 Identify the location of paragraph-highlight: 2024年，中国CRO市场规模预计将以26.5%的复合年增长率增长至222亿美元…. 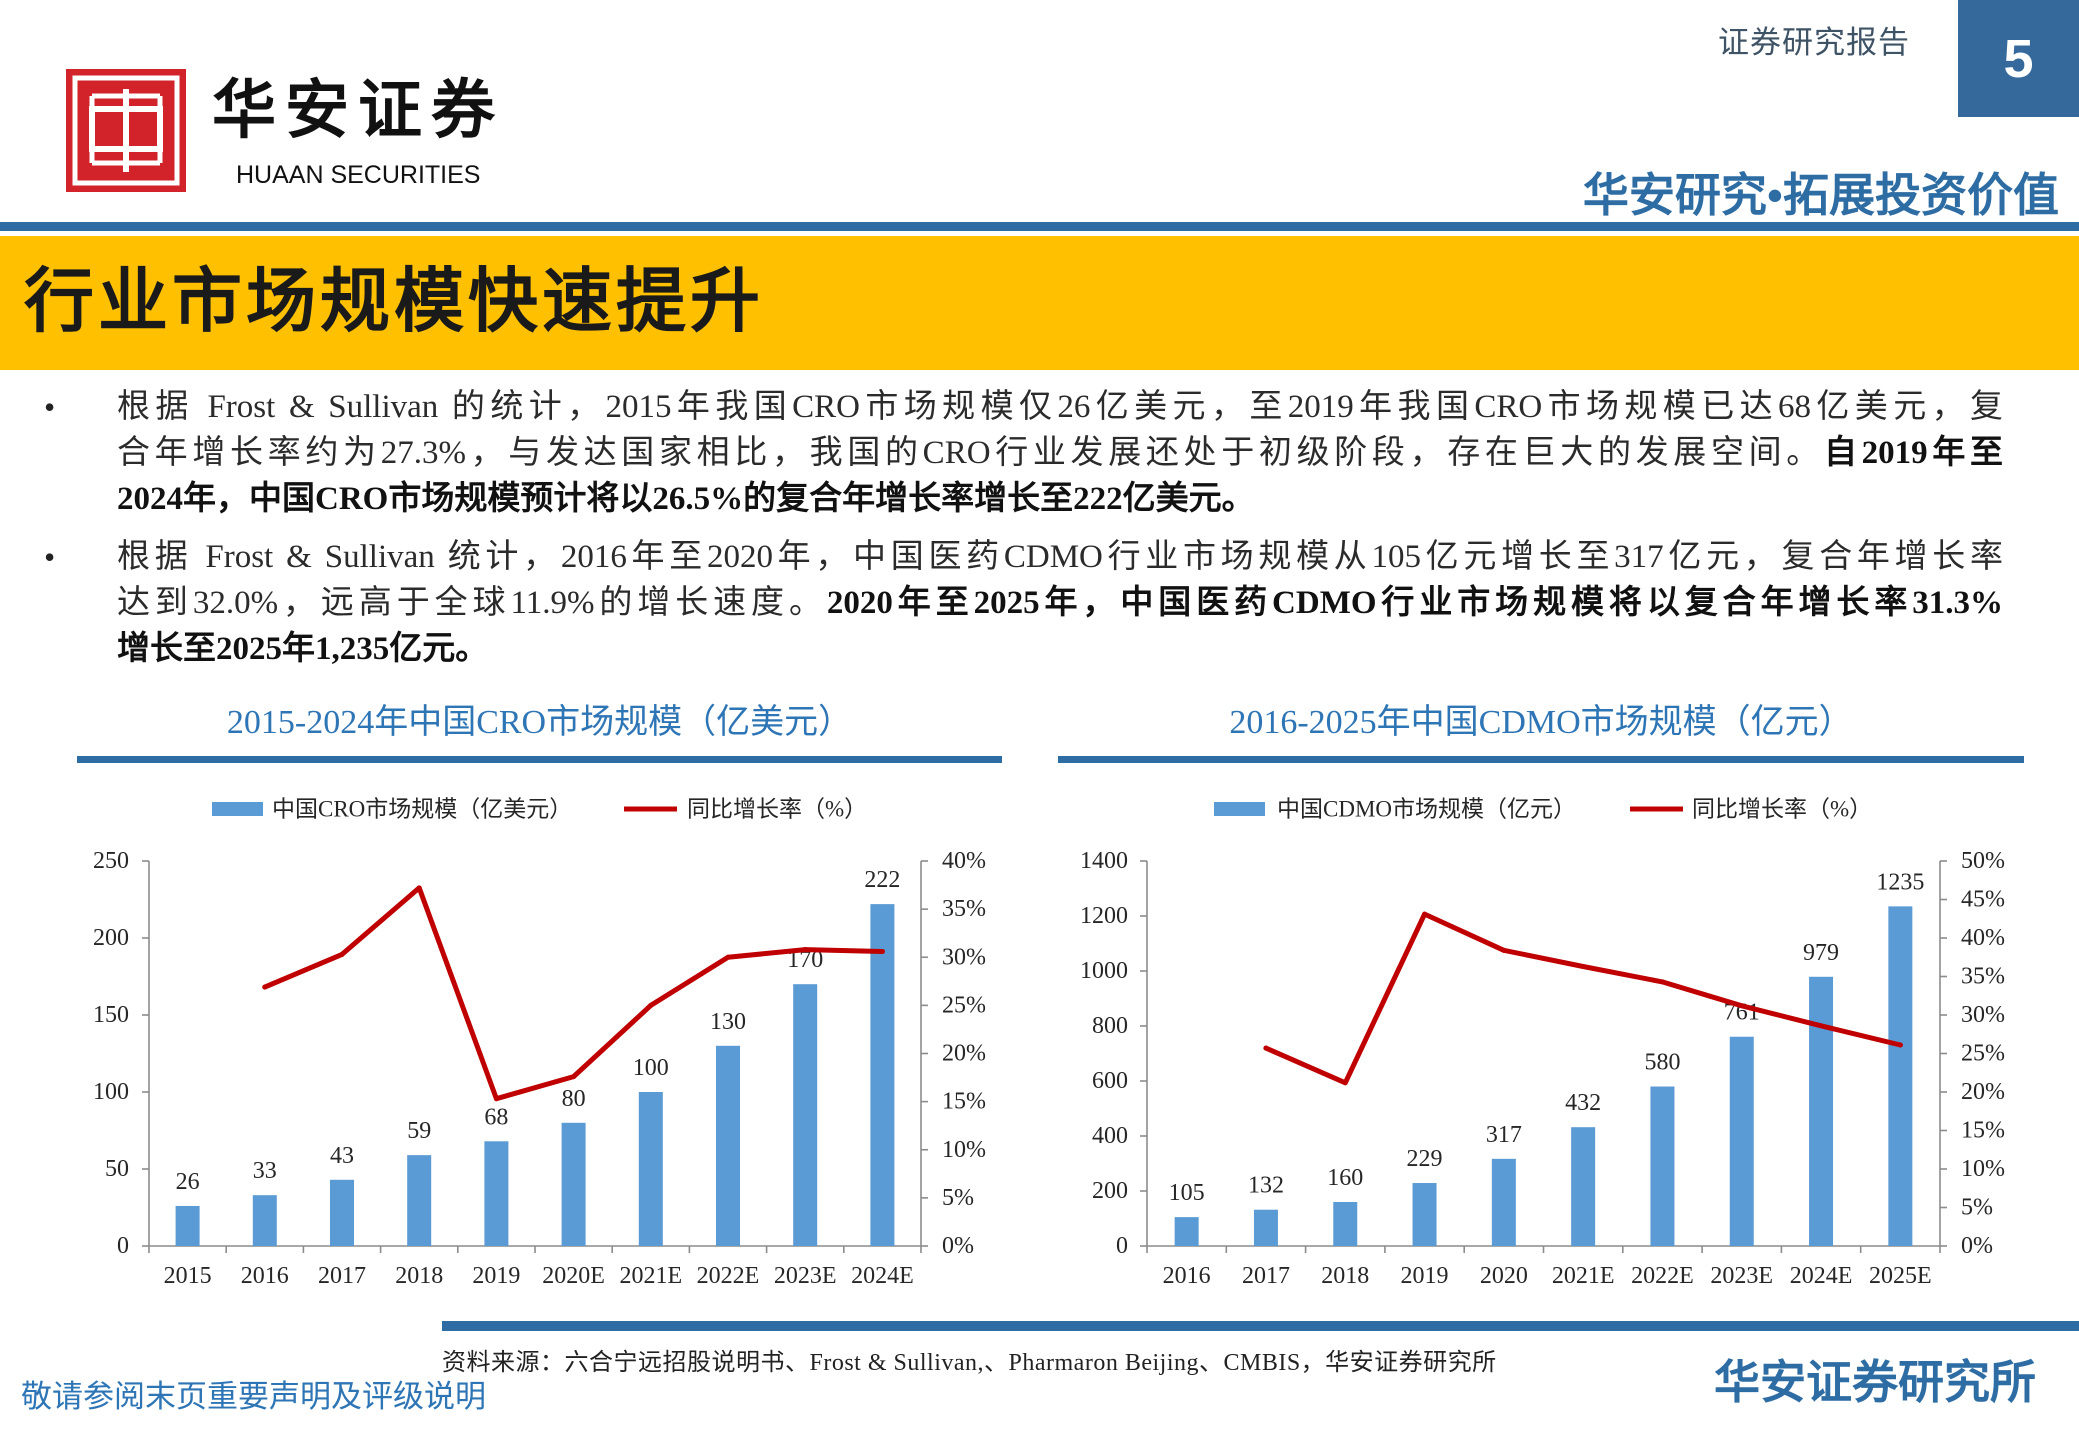
(686, 499).